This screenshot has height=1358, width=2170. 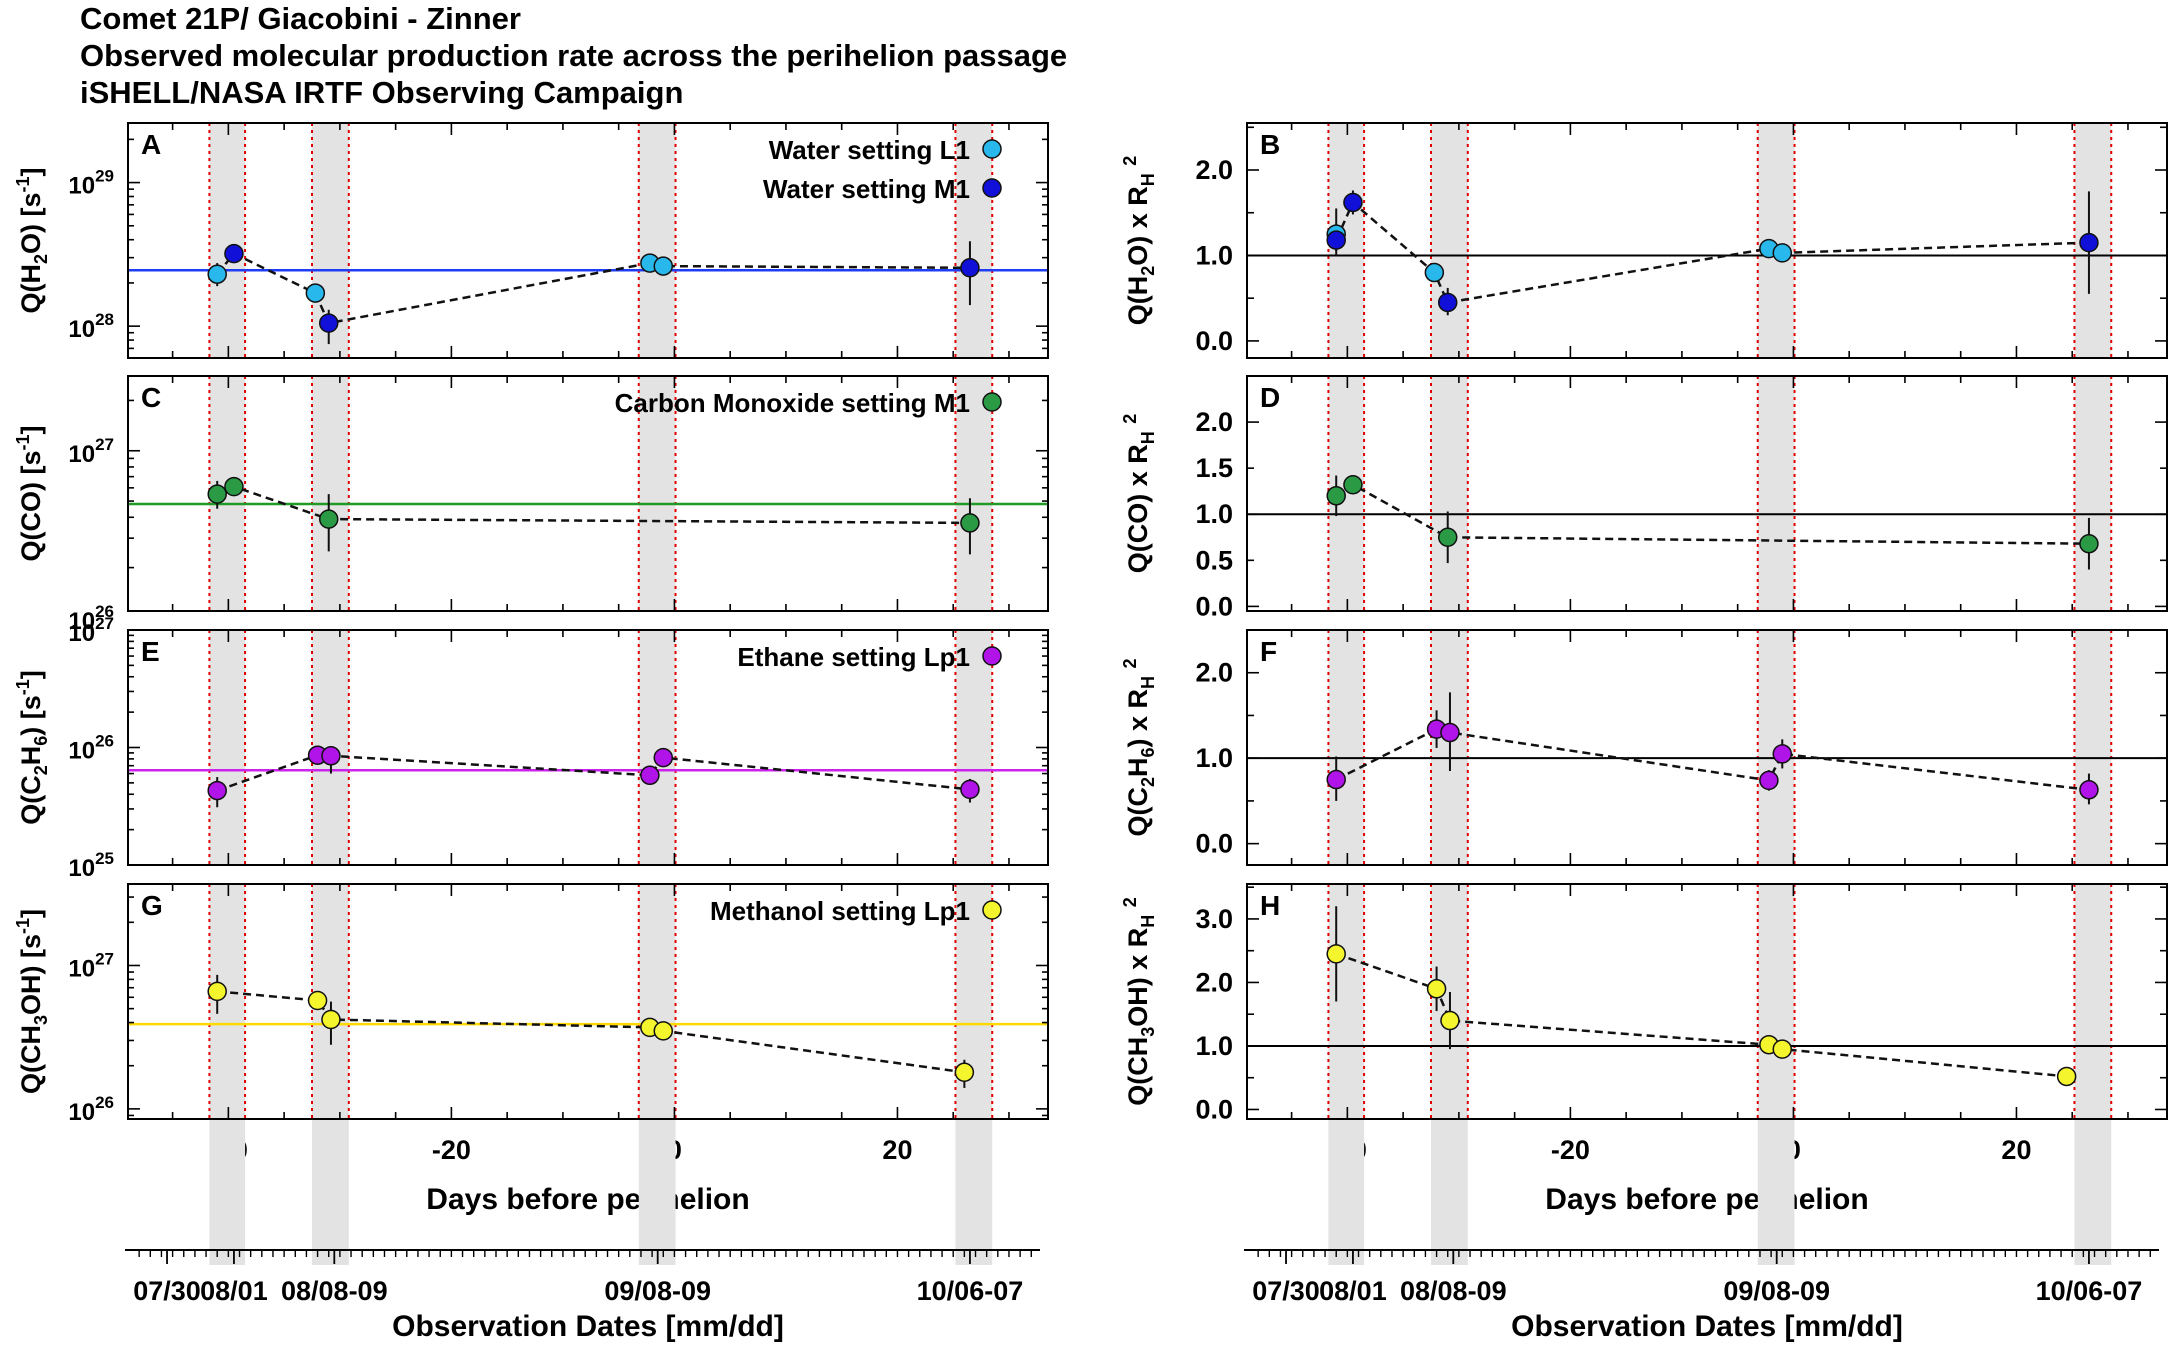 What do you see at coordinates (151, 397) in the screenshot?
I see `panel-letter: C` at bounding box center [151, 397].